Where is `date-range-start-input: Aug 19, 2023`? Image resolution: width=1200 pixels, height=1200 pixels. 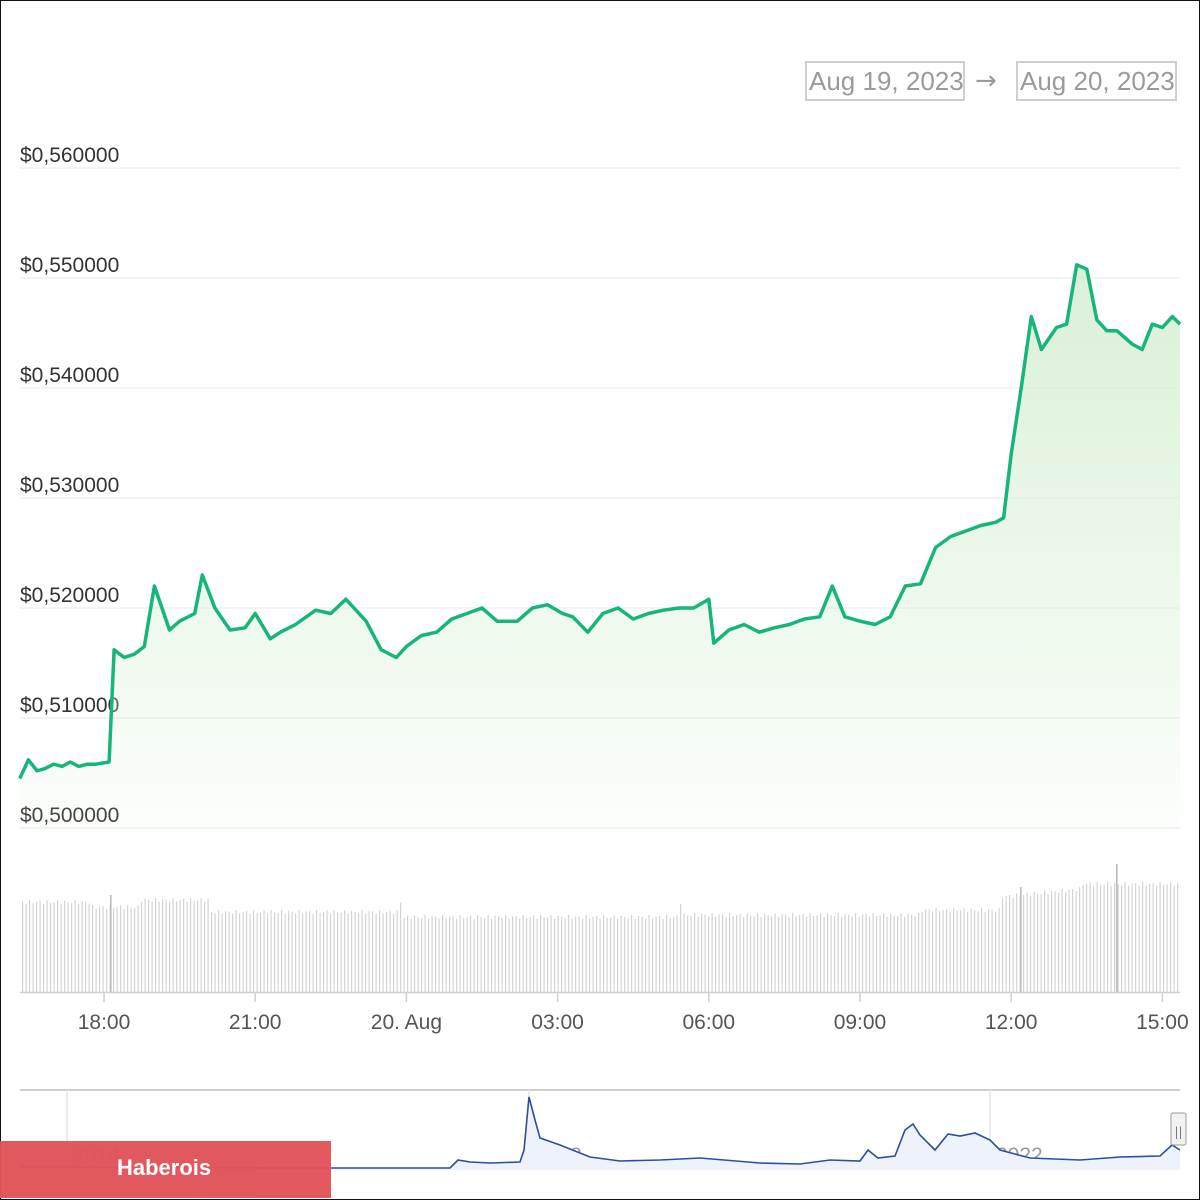 date-range-start-input: Aug 19, 2023 is located at coordinates (885, 81).